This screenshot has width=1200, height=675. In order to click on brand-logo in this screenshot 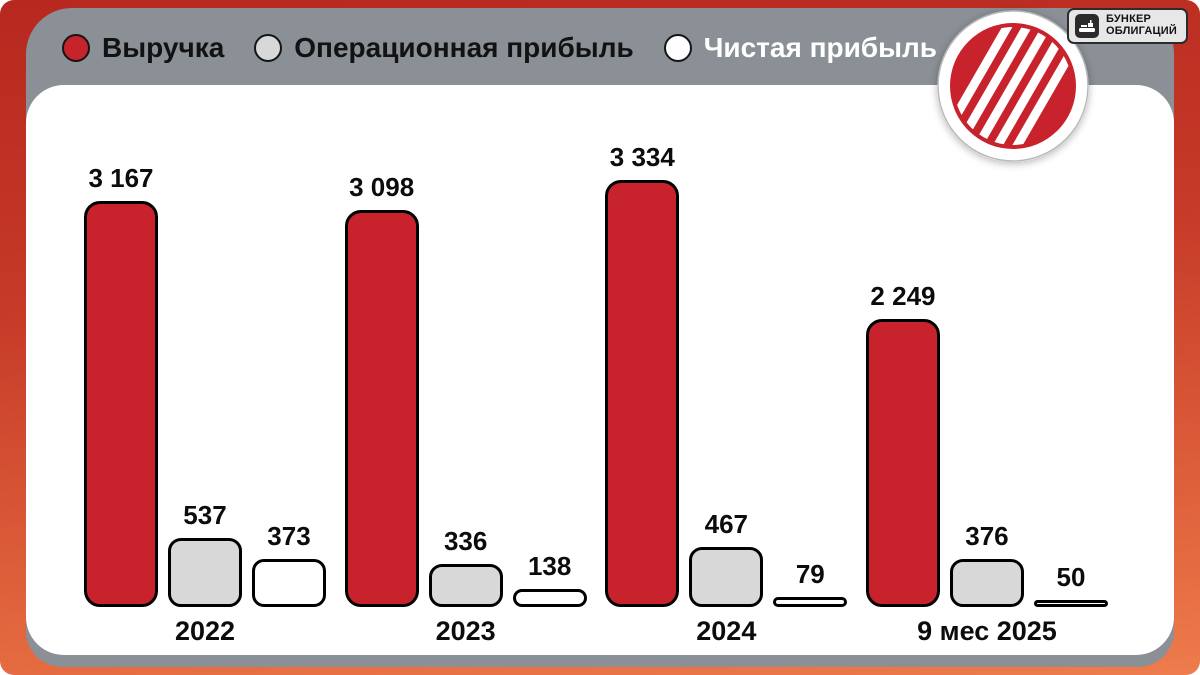, I will do `click(1013, 85)`.